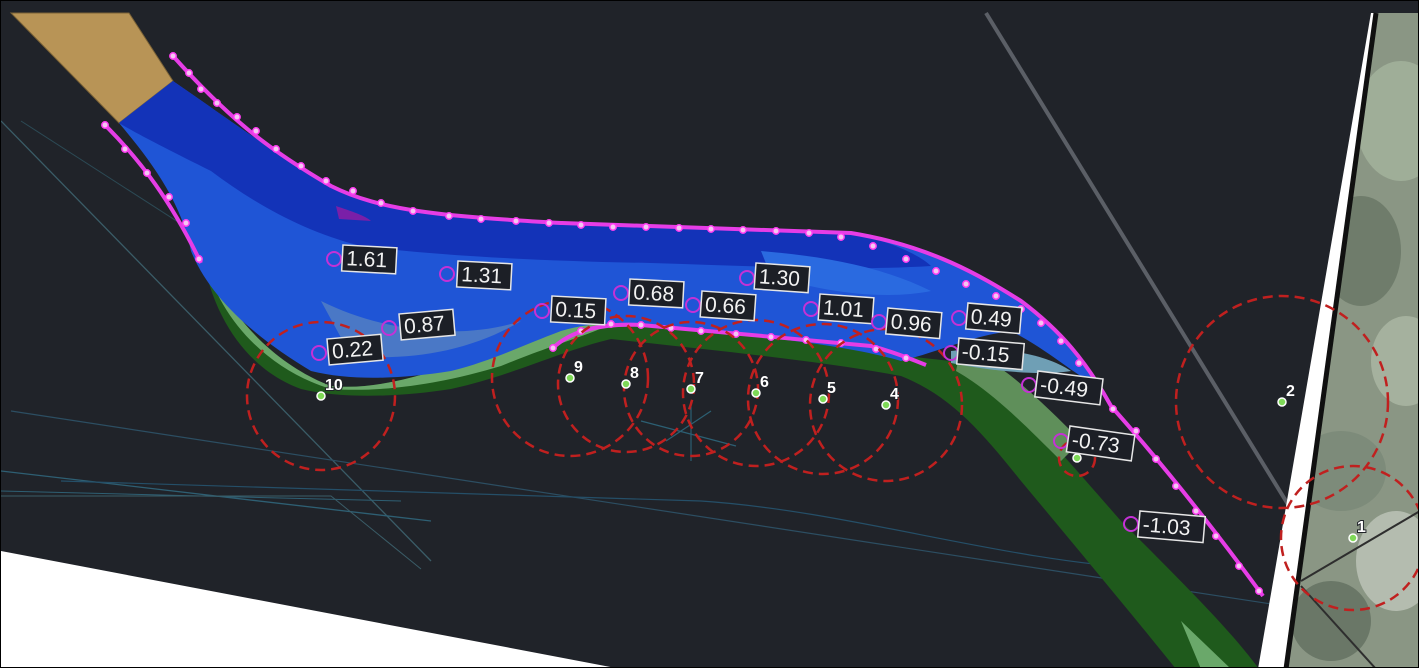 The width and height of the screenshot is (1419, 668). Describe the element at coordinates (1100, 443) in the screenshot. I see `elevation-label: -0.73` at that location.